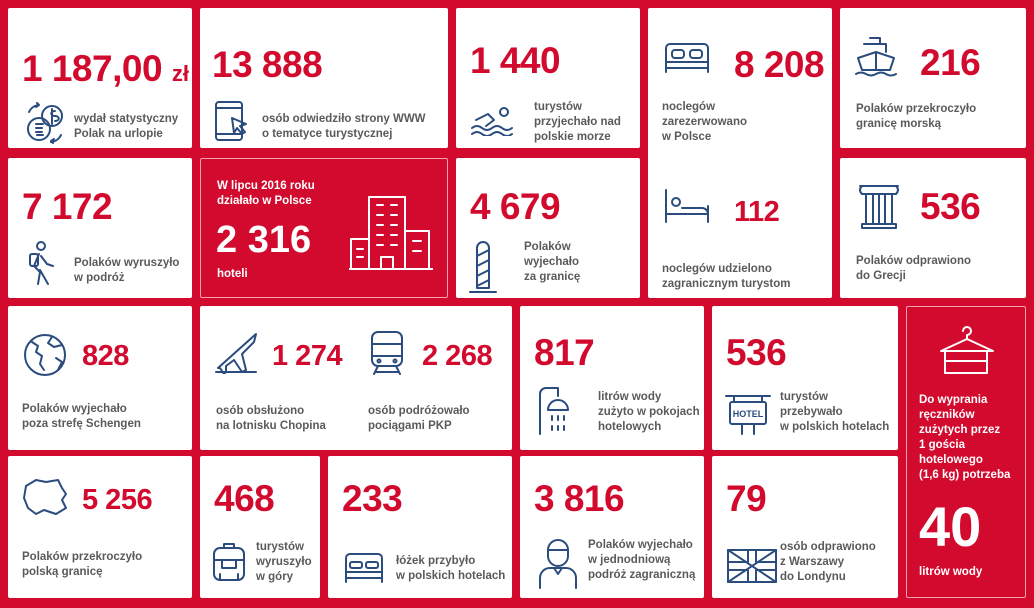 This screenshot has height=608, width=1034. Describe the element at coordinates (81, 416) in the screenshot. I see `stat-description: Polaków wyjechało poza strefę Schengen` at that location.